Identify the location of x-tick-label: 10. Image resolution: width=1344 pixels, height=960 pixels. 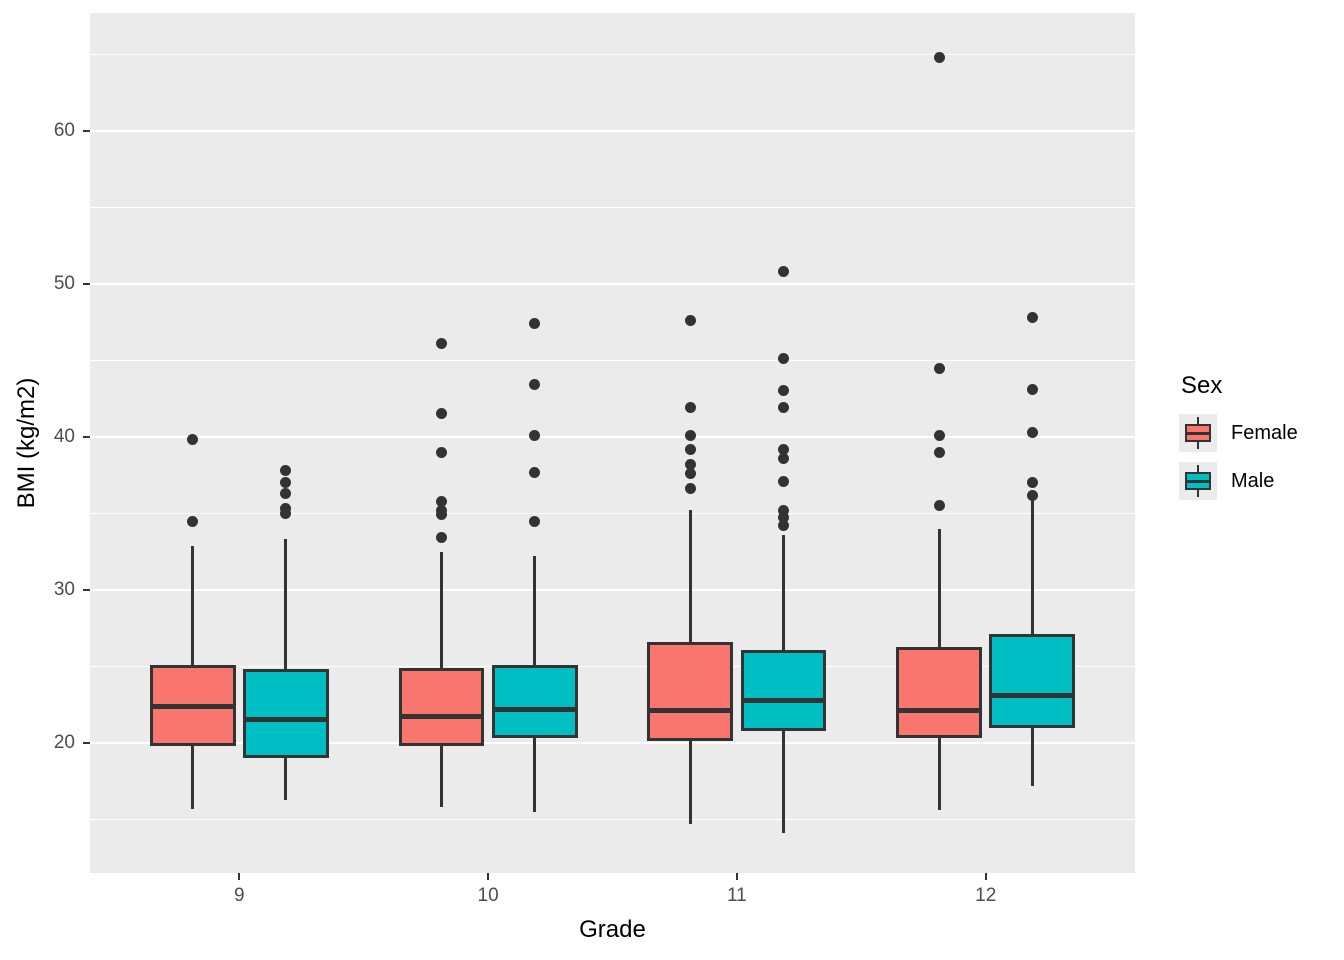
(488, 895).